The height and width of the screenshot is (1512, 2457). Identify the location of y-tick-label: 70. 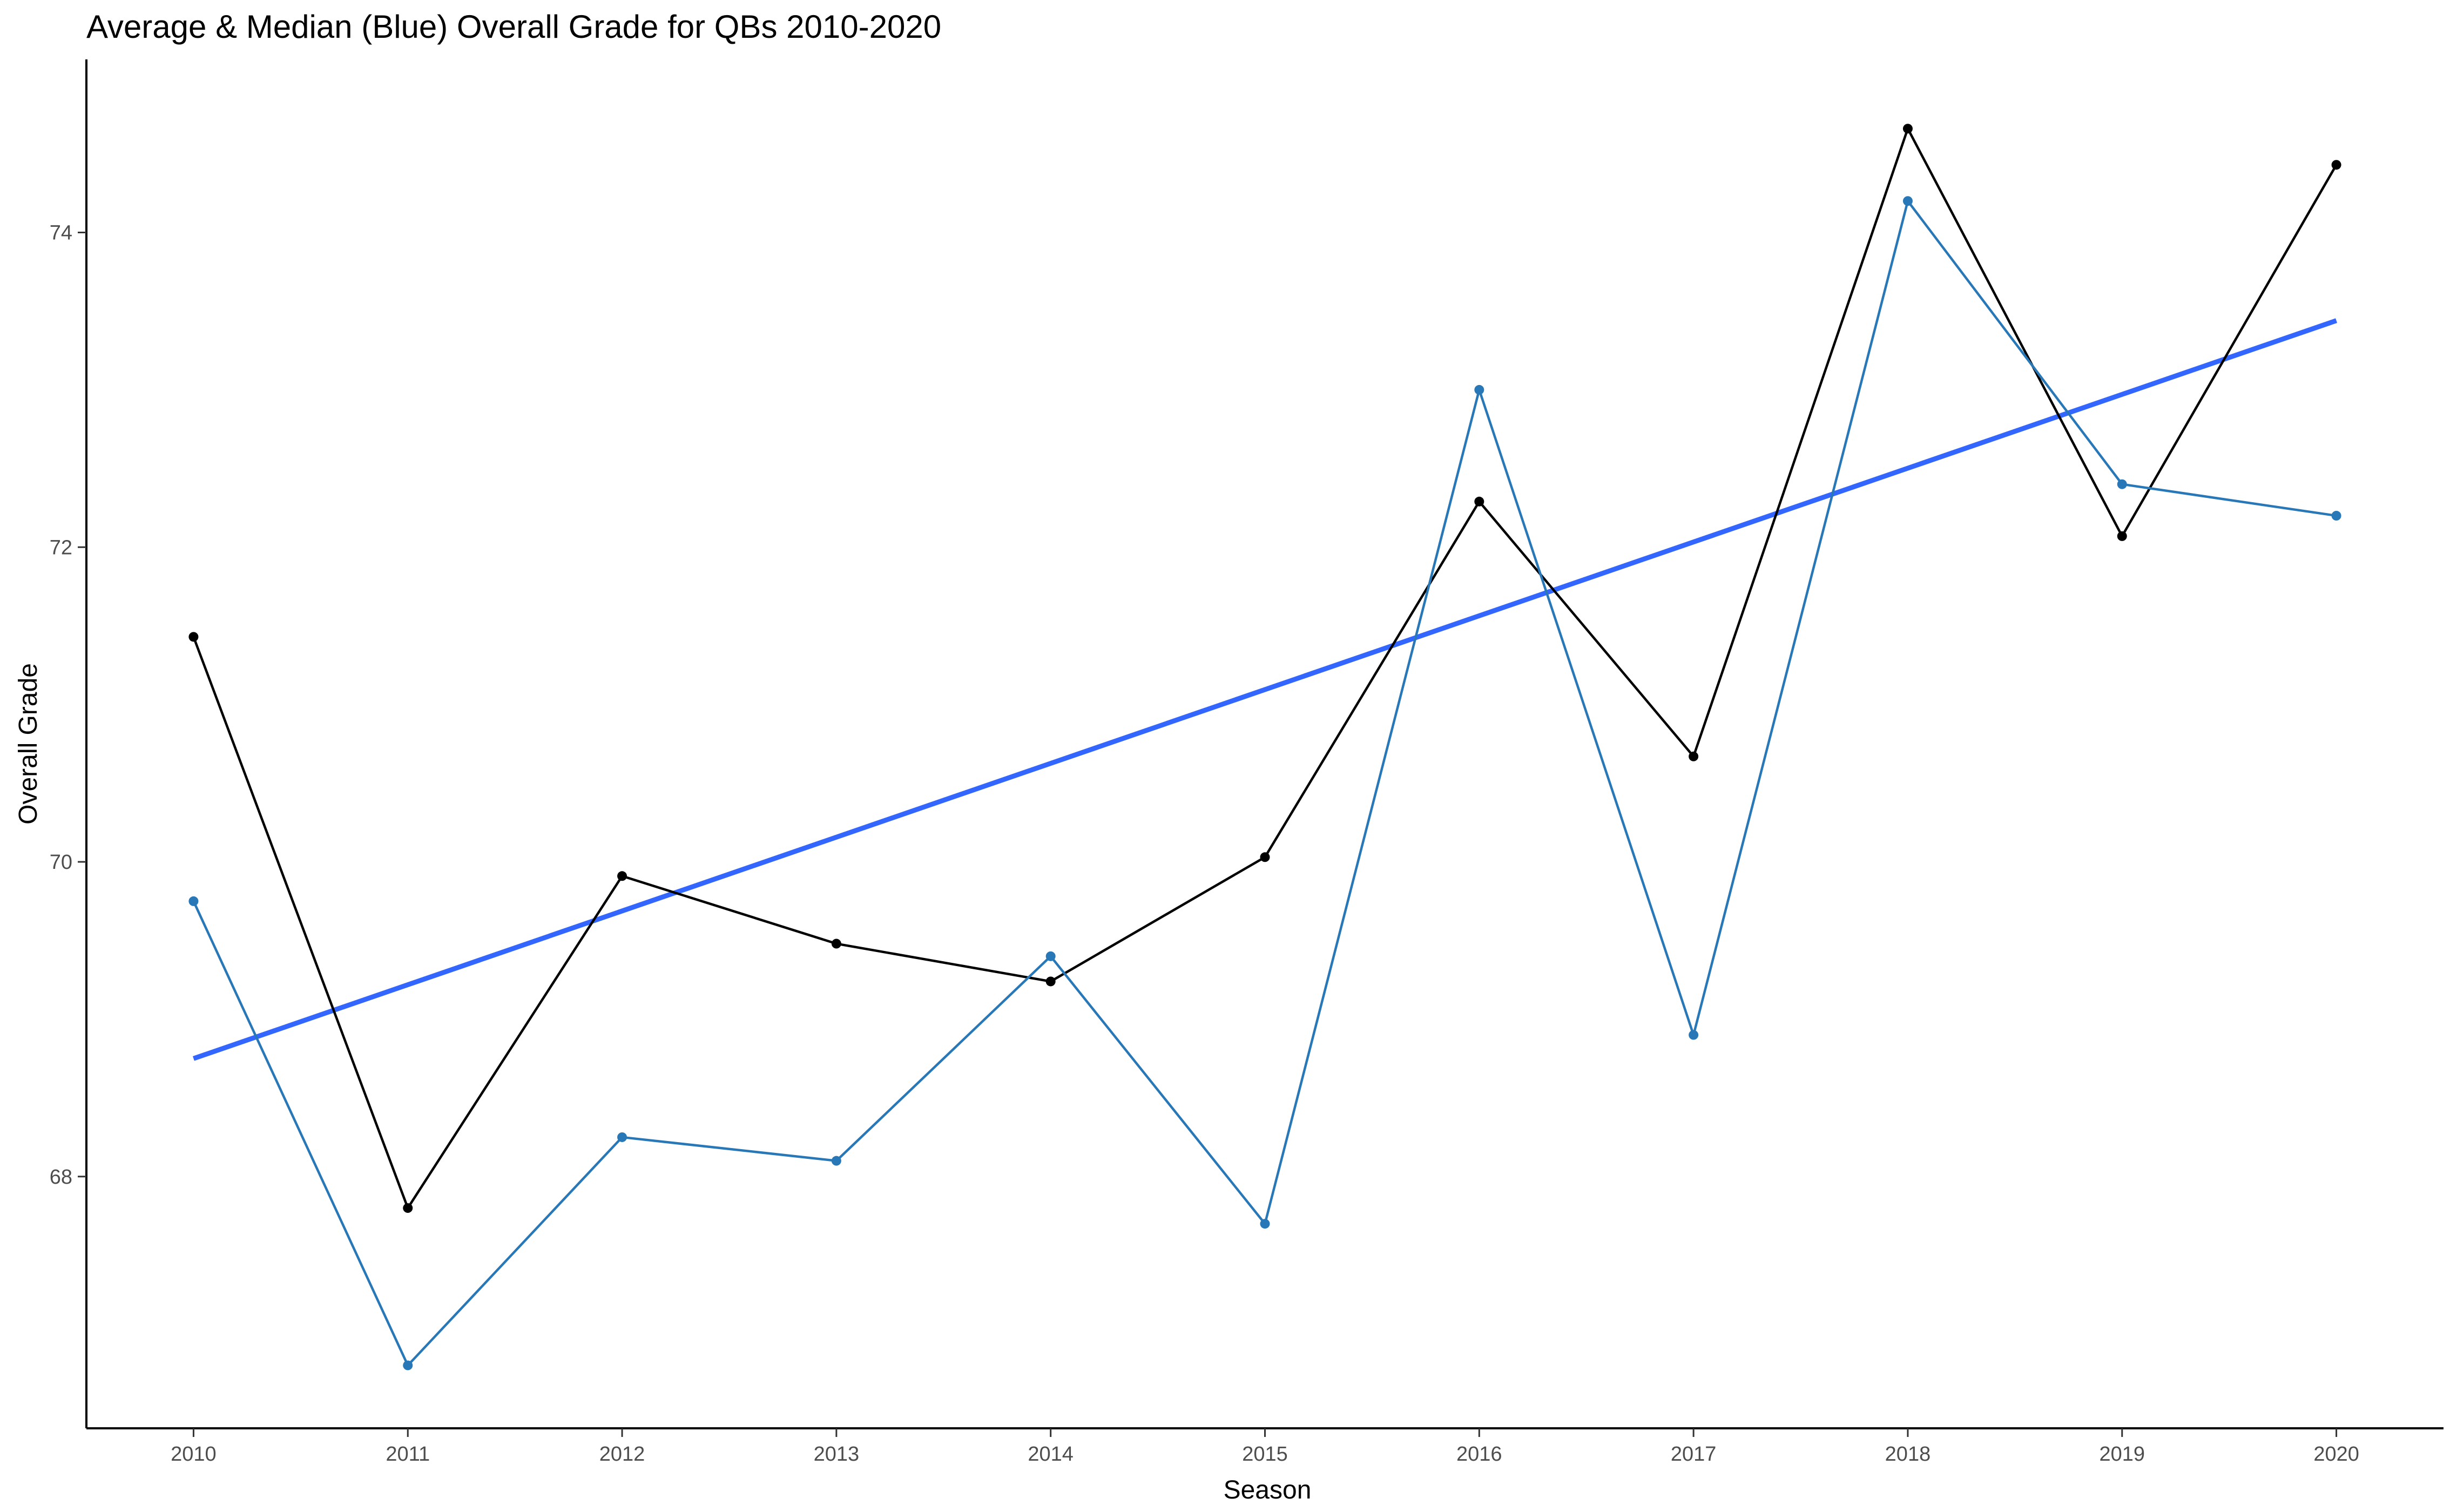
(61, 862).